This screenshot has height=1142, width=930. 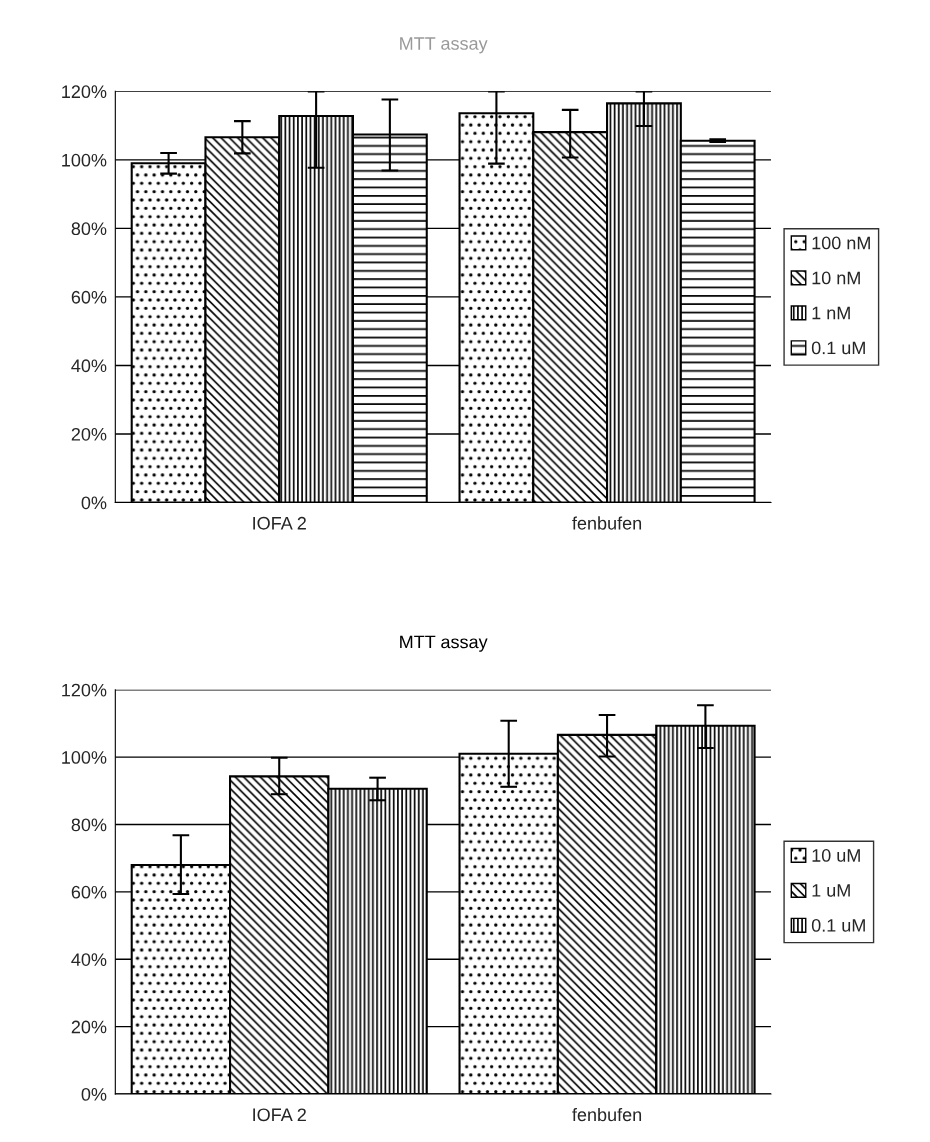 What do you see at coordinates (836, 278) in the screenshot?
I see `legend-label: 10 nM` at bounding box center [836, 278].